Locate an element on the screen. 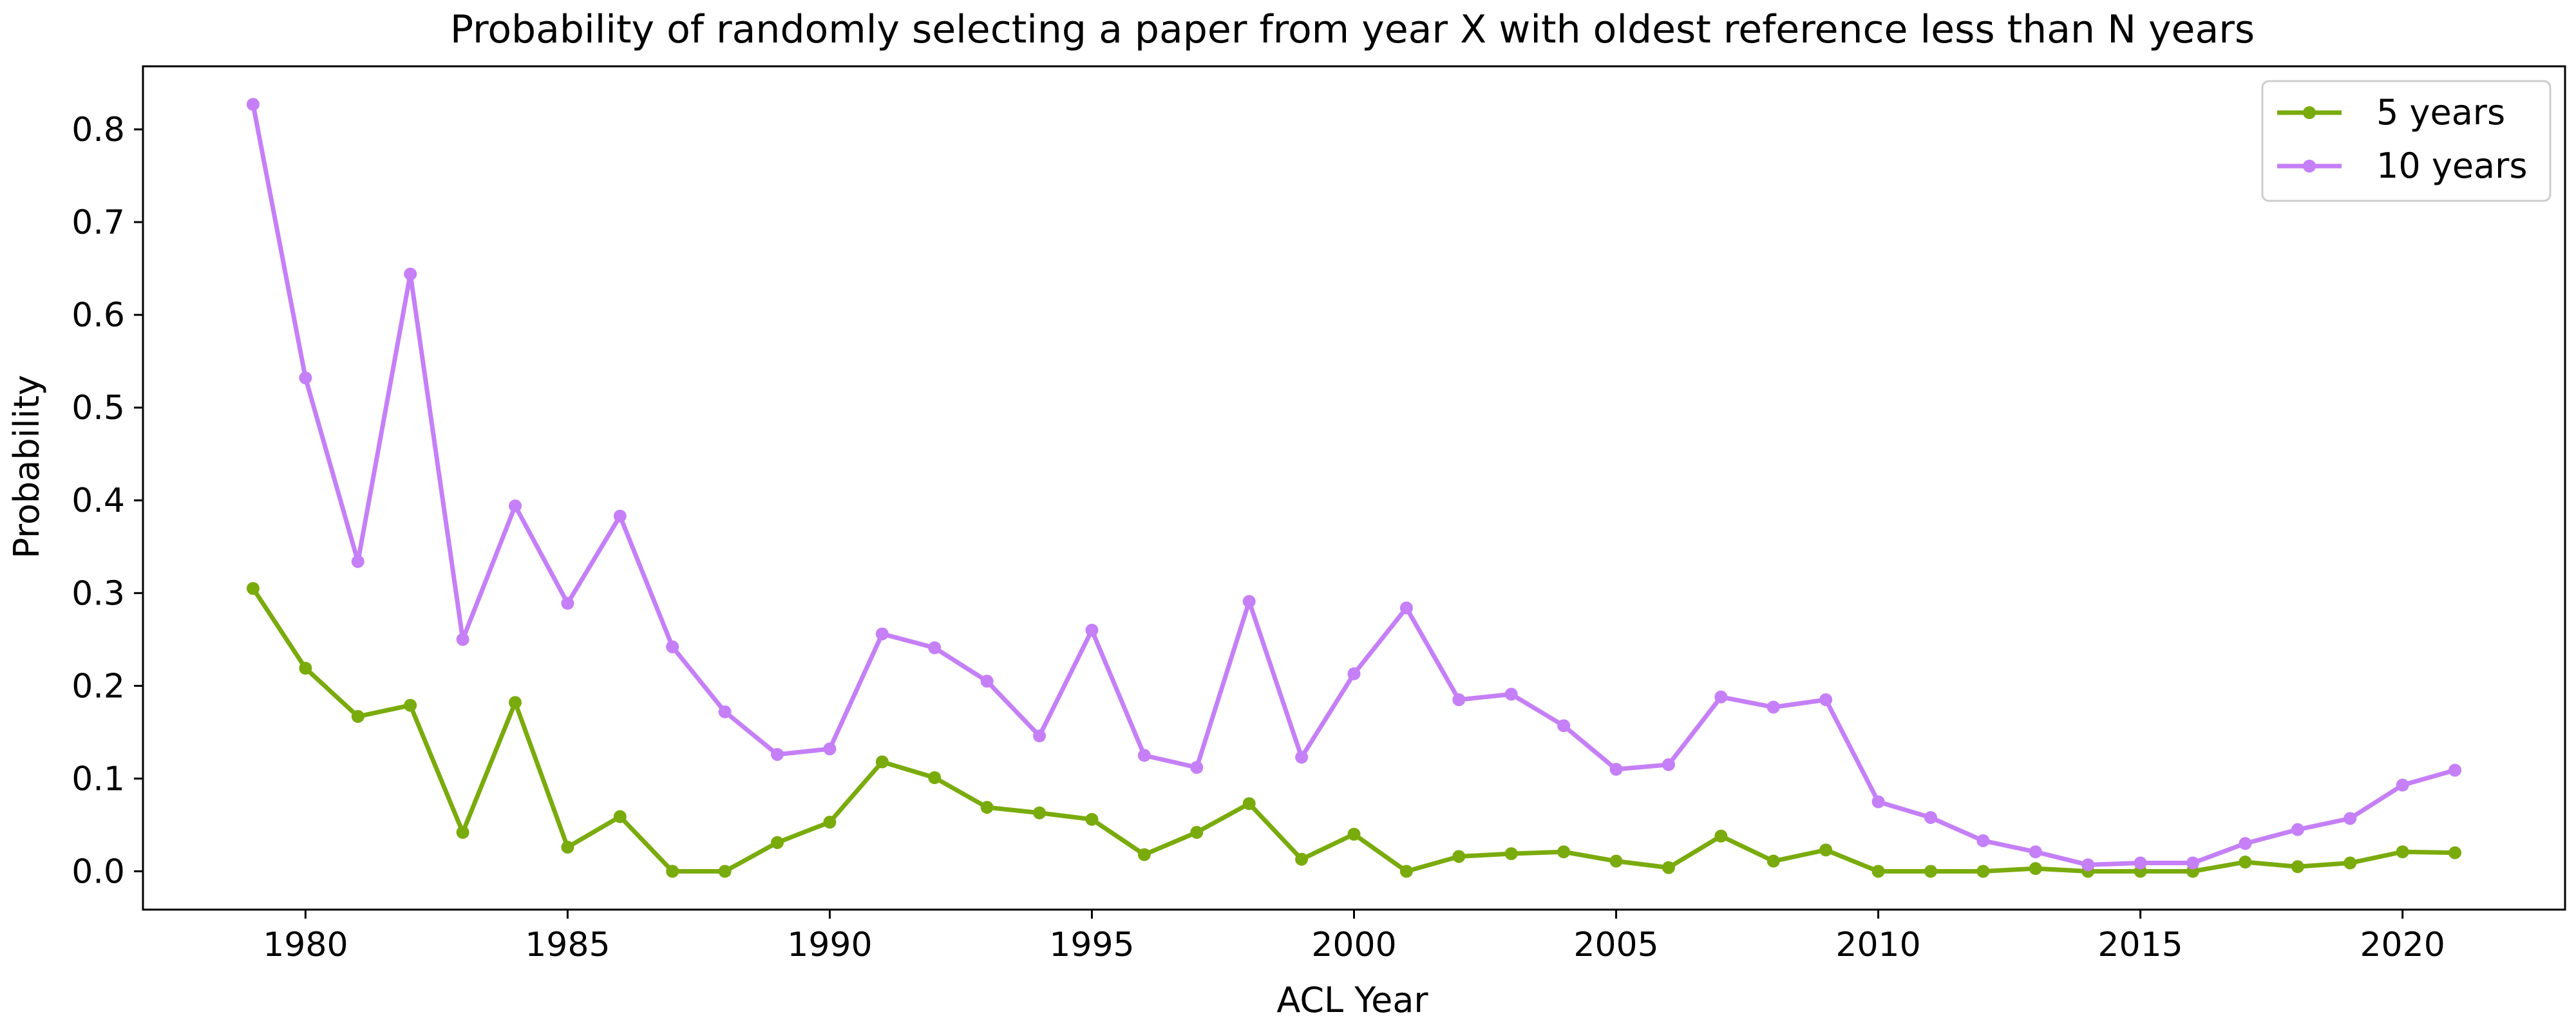 Image resolution: width=2576 pixels, height=1030 pixels. y-tick-label: 0.6 is located at coordinates (98, 315).